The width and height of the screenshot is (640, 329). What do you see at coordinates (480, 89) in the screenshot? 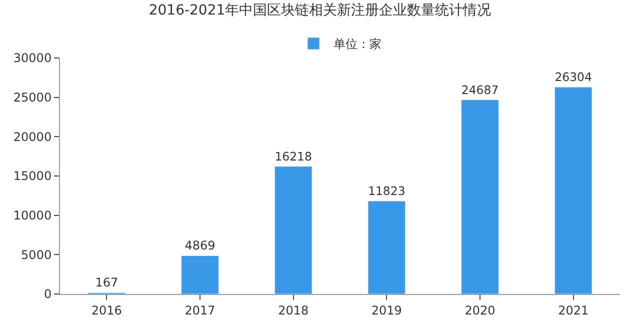
I see `data-label: 24687` at bounding box center [480, 89].